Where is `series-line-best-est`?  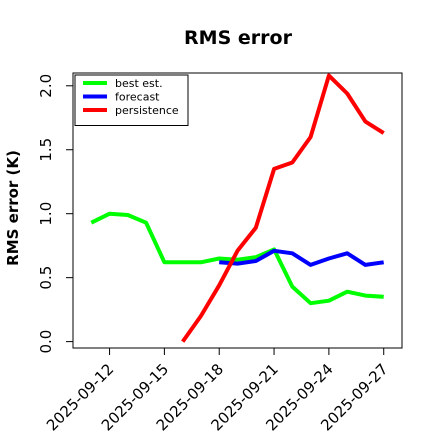
series-line-best-est is located at coordinates (237, 258).